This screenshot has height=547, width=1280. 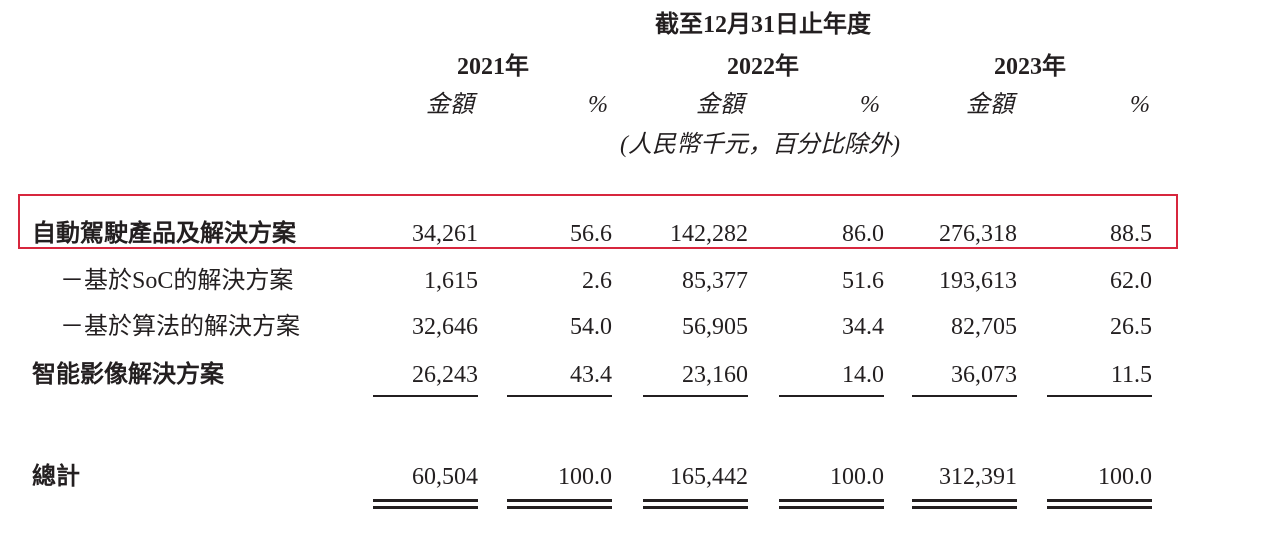 What do you see at coordinates (177, 281) in the screenshot?
I see `row-label: －基於SoC的解決方案` at bounding box center [177, 281].